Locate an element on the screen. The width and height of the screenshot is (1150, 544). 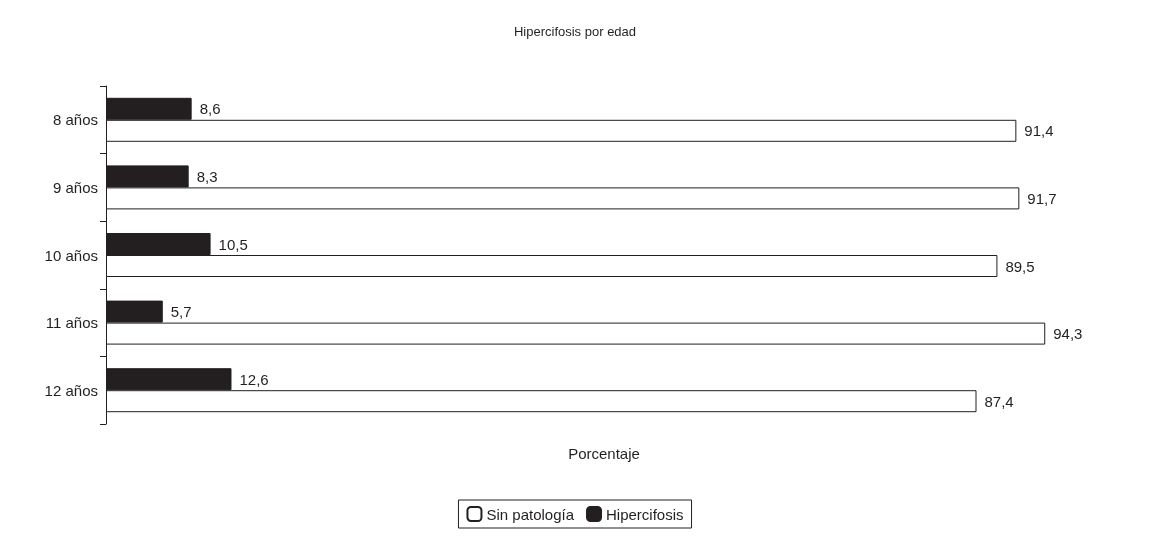
data-label: 91,4 is located at coordinates (1039, 131).